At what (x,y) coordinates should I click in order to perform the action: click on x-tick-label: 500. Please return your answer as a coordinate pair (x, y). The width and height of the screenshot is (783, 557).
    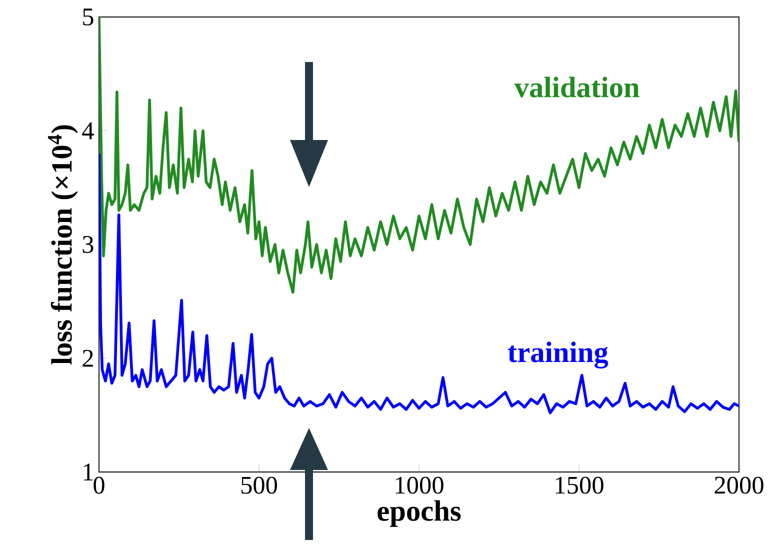
    Looking at the image, I should click on (259, 485).